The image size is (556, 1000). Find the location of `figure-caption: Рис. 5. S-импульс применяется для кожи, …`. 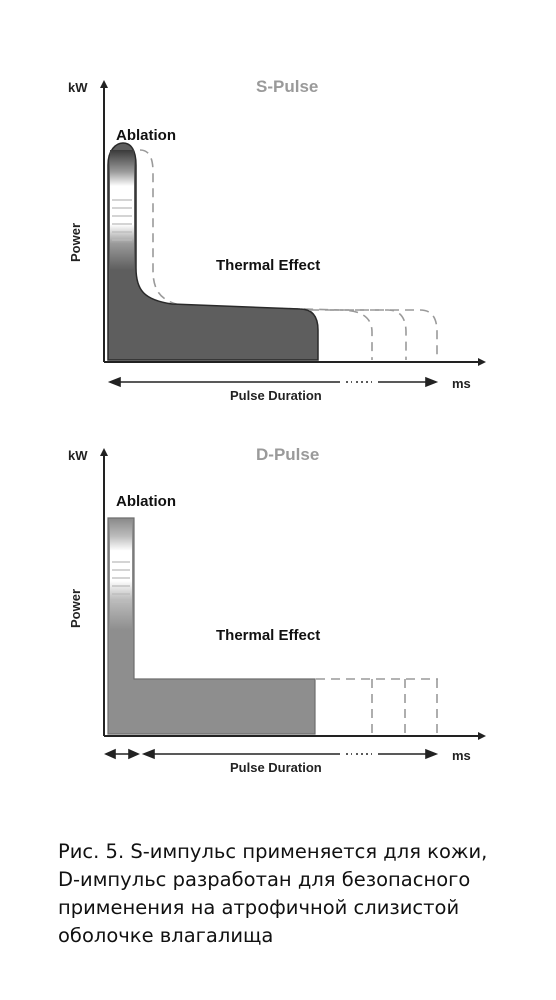

figure-caption: Рис. 5. S-импульс применяется для кожи, … is located at coordinates (298, 894).